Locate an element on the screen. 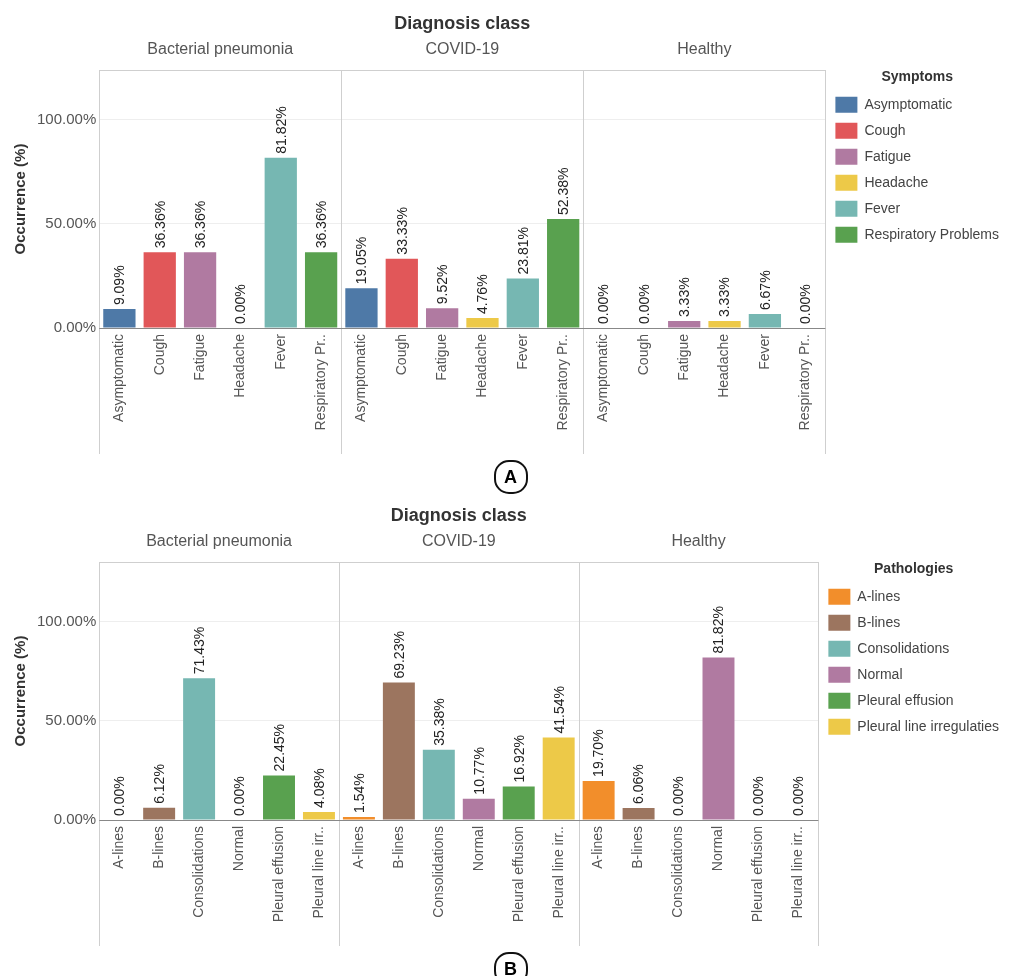  text: COVID-19 is located at coordinates (458, 541).